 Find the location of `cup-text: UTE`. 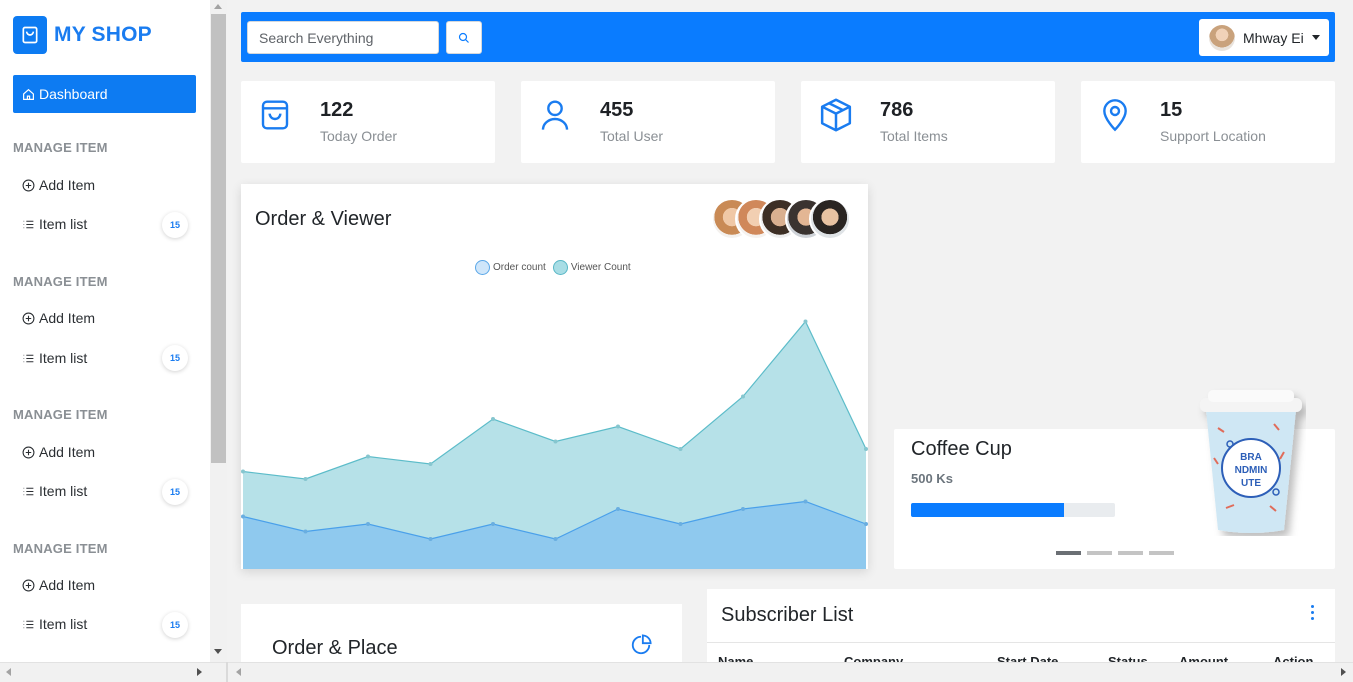

cup-text: UTE is located at coordinates (1251, 483).